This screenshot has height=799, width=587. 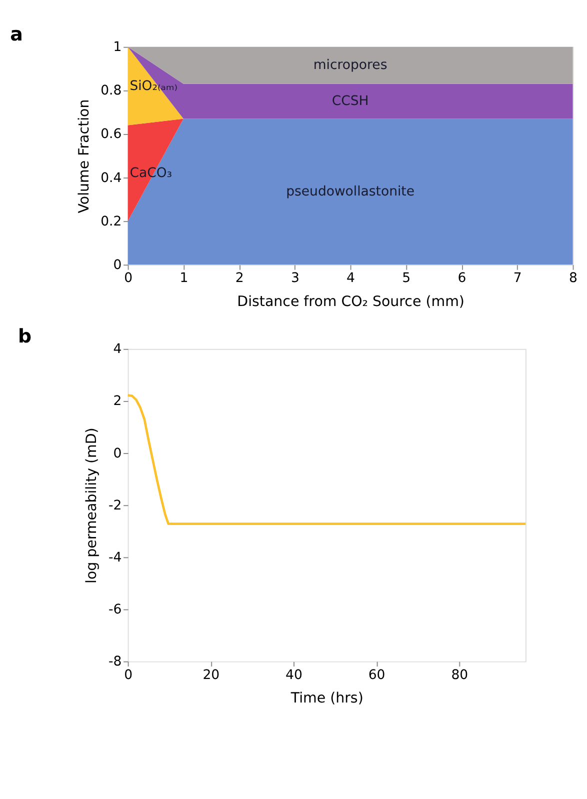 I want to click on x-tick-label: 7, so click(x=517, y=278).